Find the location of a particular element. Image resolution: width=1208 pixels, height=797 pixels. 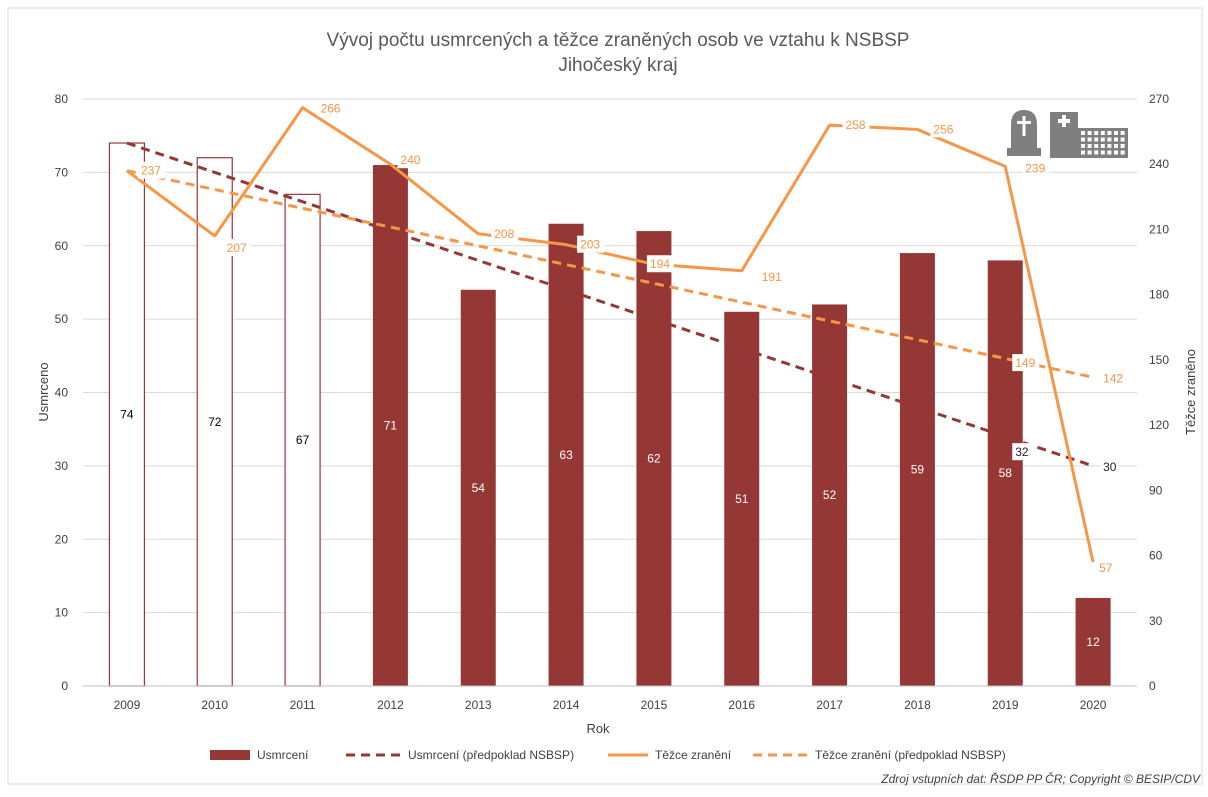

y-tick-label: 50 is located at coordinates (62, 319).